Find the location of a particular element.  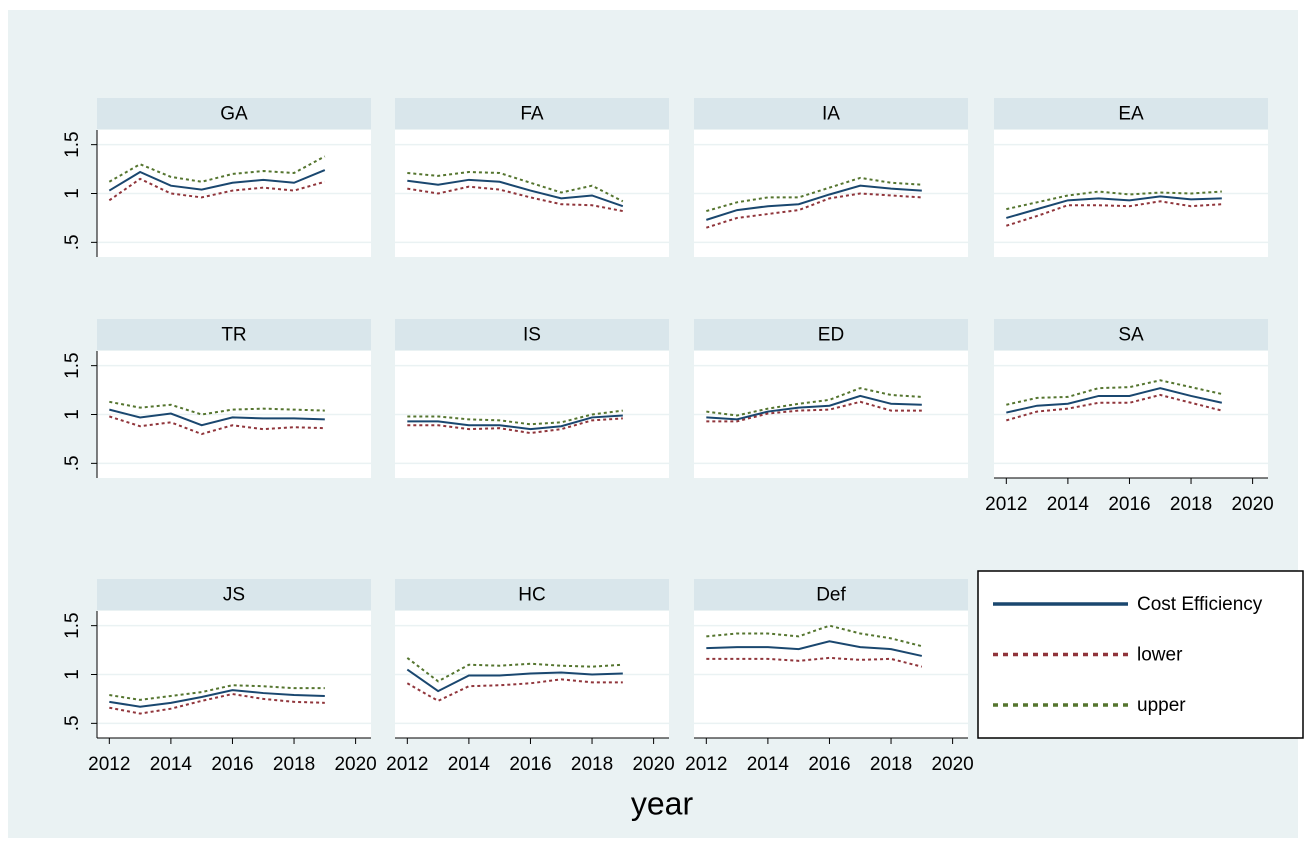

panel-title: JS is located at coordinates (234, 595).